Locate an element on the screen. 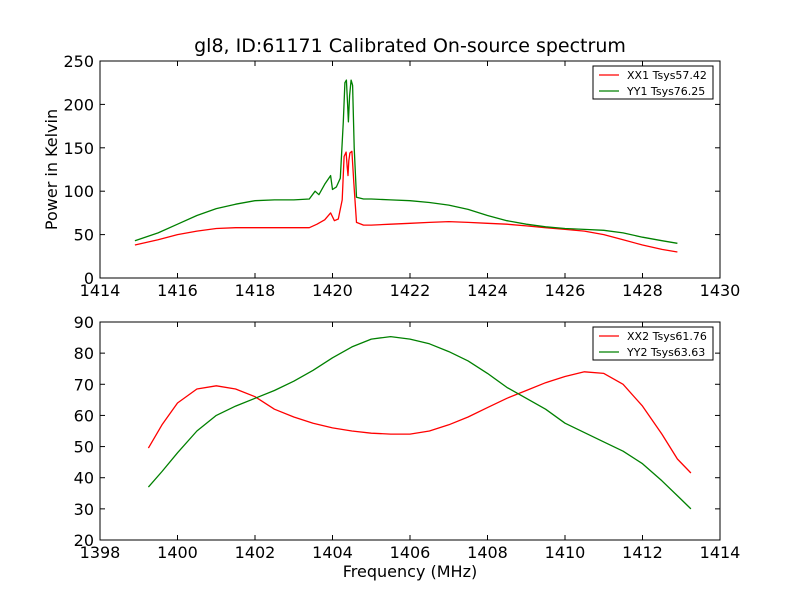  y-tick-label: 90 is located at coordinates (84, 322).